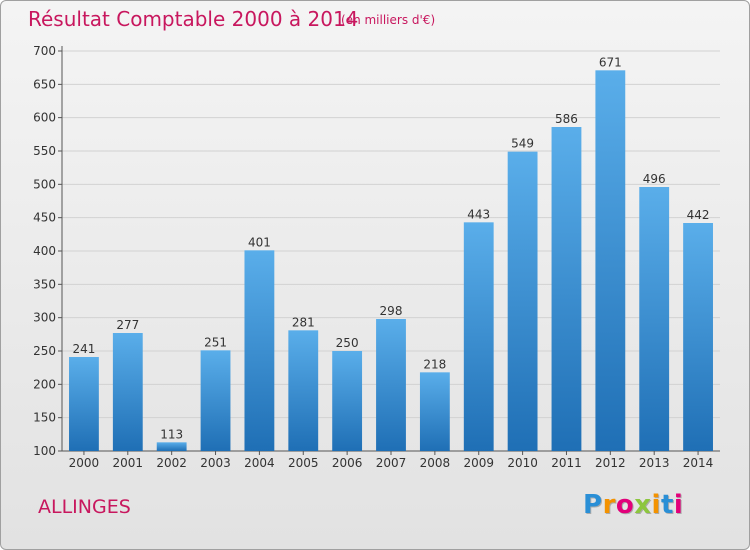  I want to click on y-tick-label: 300, so click(44, 318).